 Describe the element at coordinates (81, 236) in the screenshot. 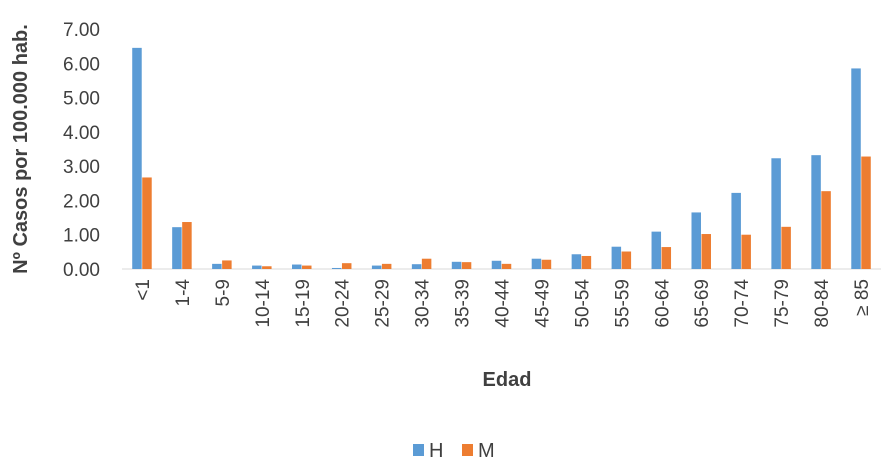

I see `y-tick-label: 1.00` at that location.